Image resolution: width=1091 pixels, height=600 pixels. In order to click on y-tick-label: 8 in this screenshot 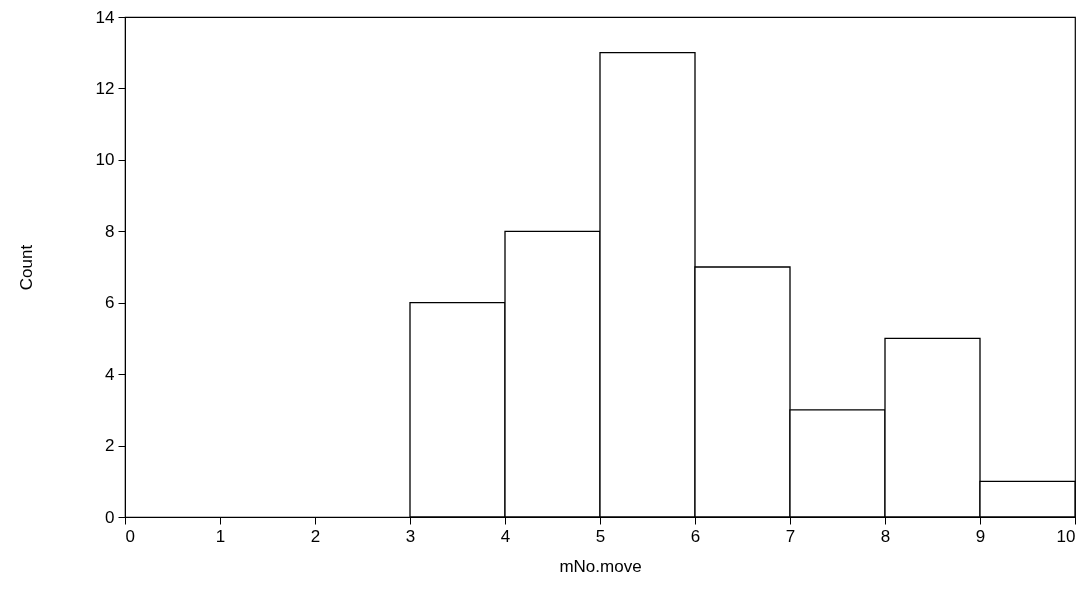, I will do `click(110, 231)`.